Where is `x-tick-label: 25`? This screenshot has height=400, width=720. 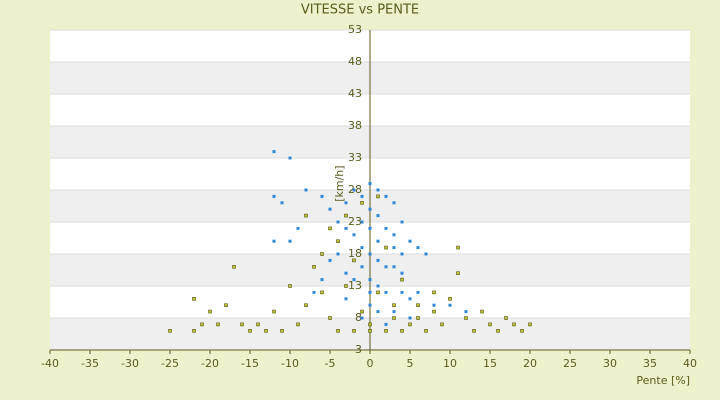
x-tick-label: 25 is located at coordinates (570, 363).